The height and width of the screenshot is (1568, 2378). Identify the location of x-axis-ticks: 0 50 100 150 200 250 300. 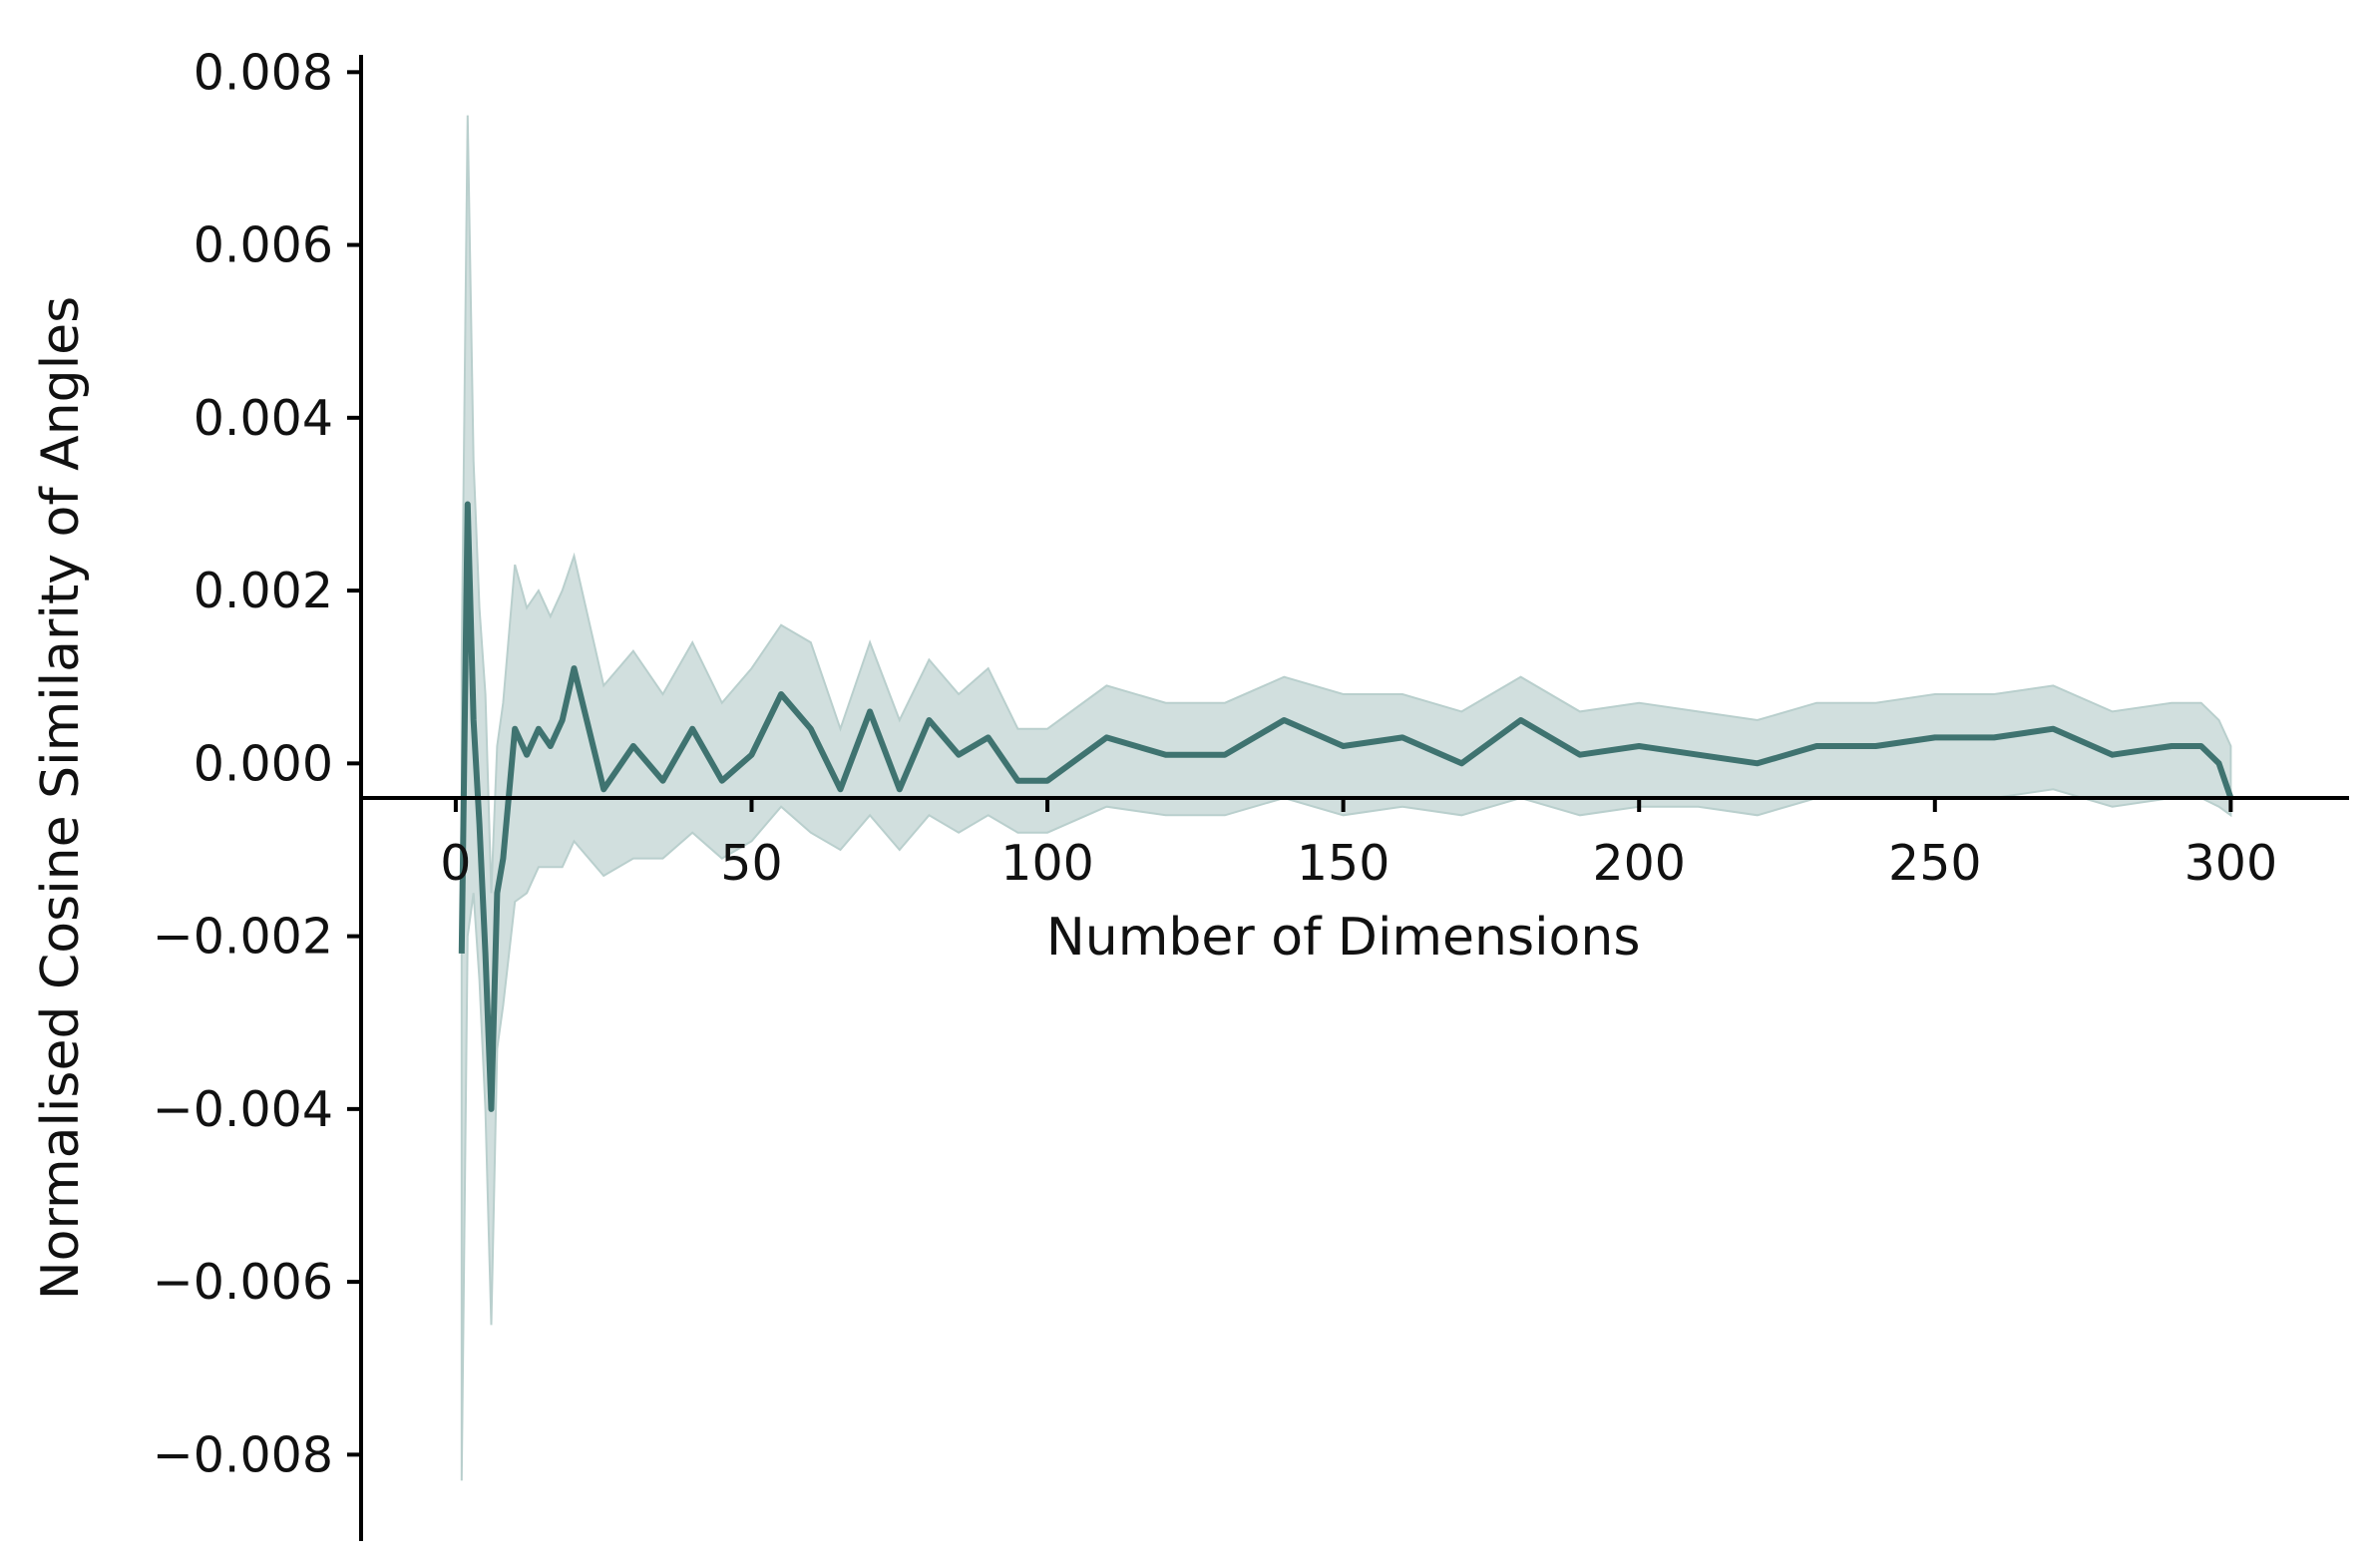
(1358, 845).